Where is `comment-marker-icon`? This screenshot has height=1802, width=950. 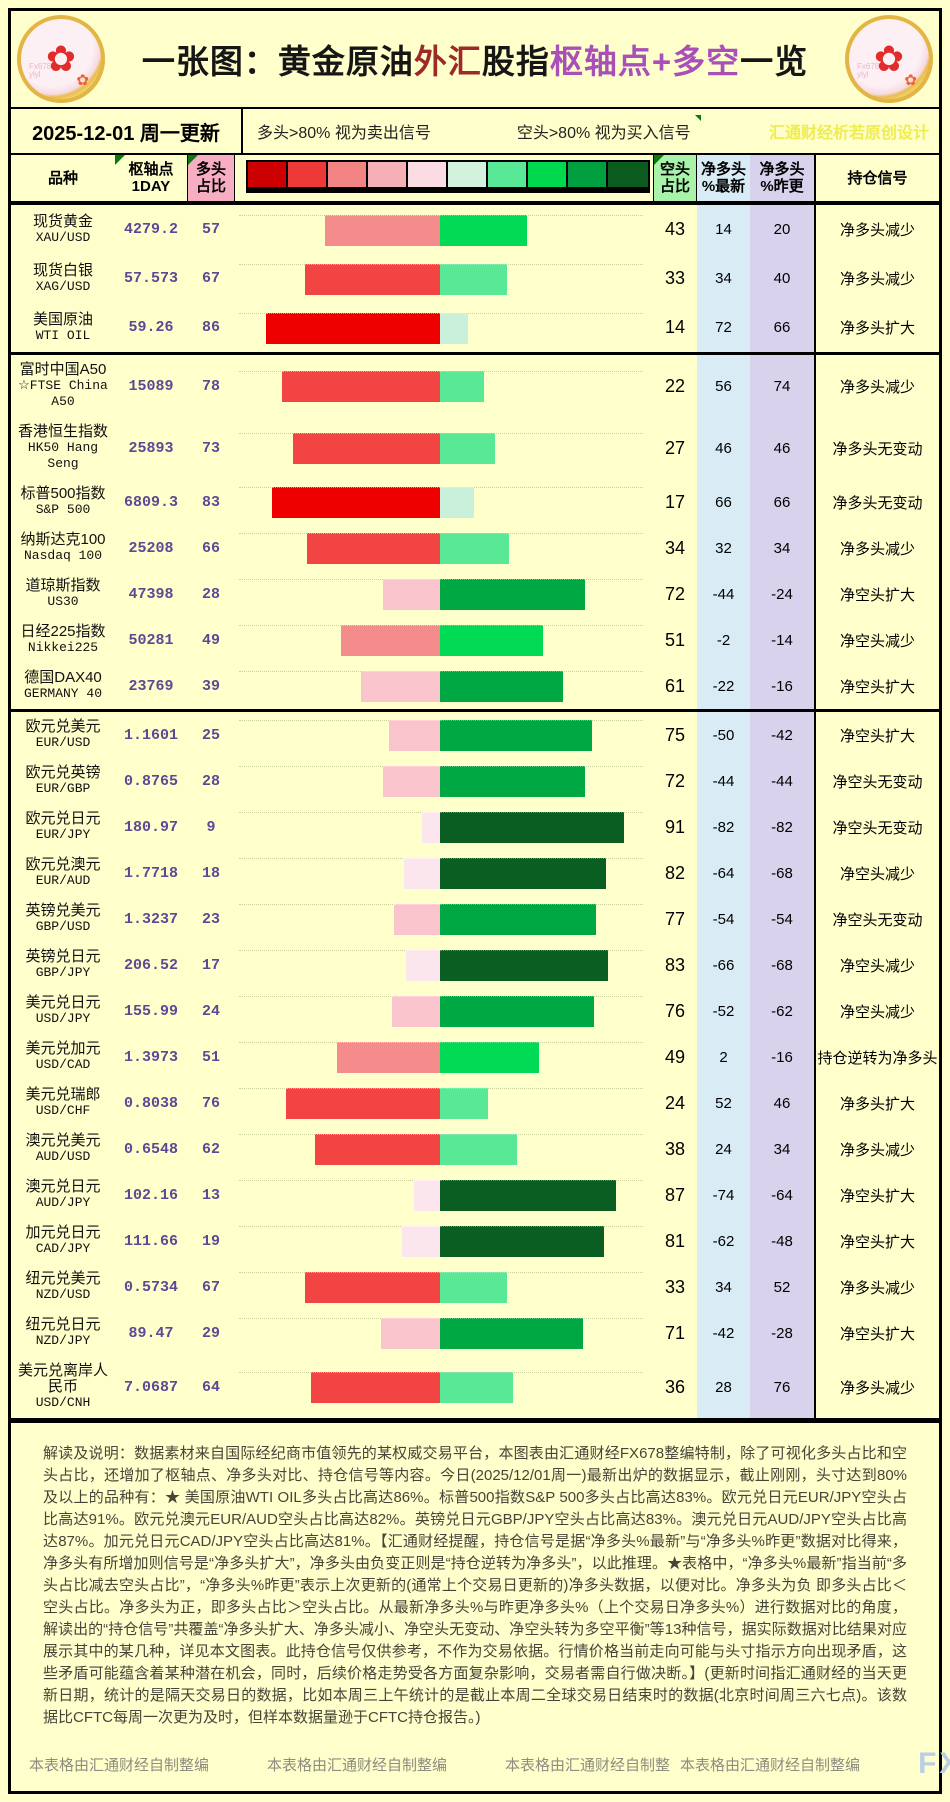
comment-marker-icon is located at coordinates (697, 118).